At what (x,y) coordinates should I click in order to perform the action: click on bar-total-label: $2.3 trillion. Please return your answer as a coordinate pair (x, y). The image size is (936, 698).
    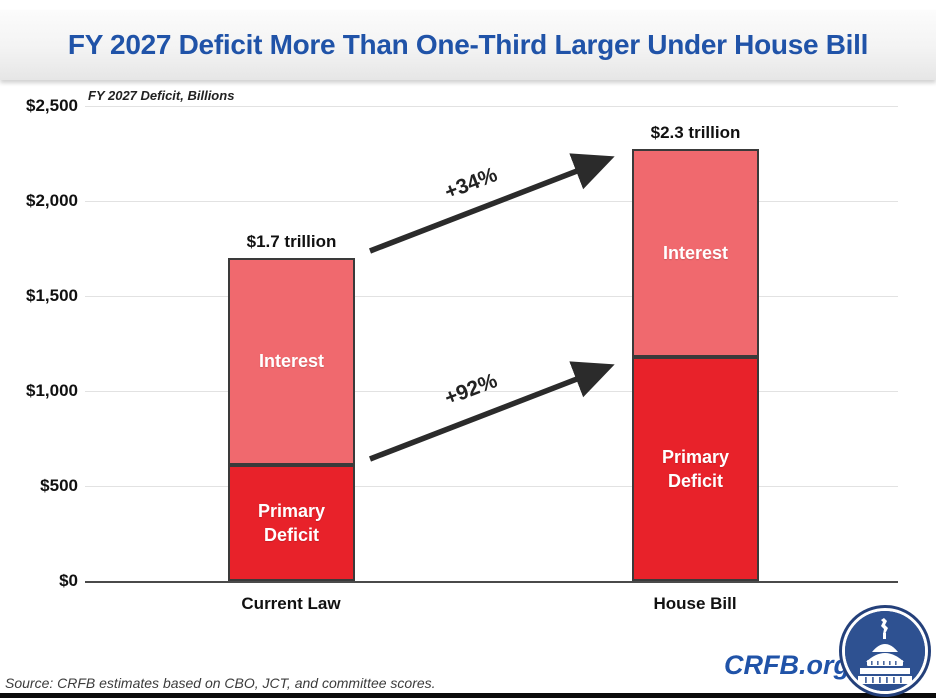
    Looking at the image, I should click on (695, 132).